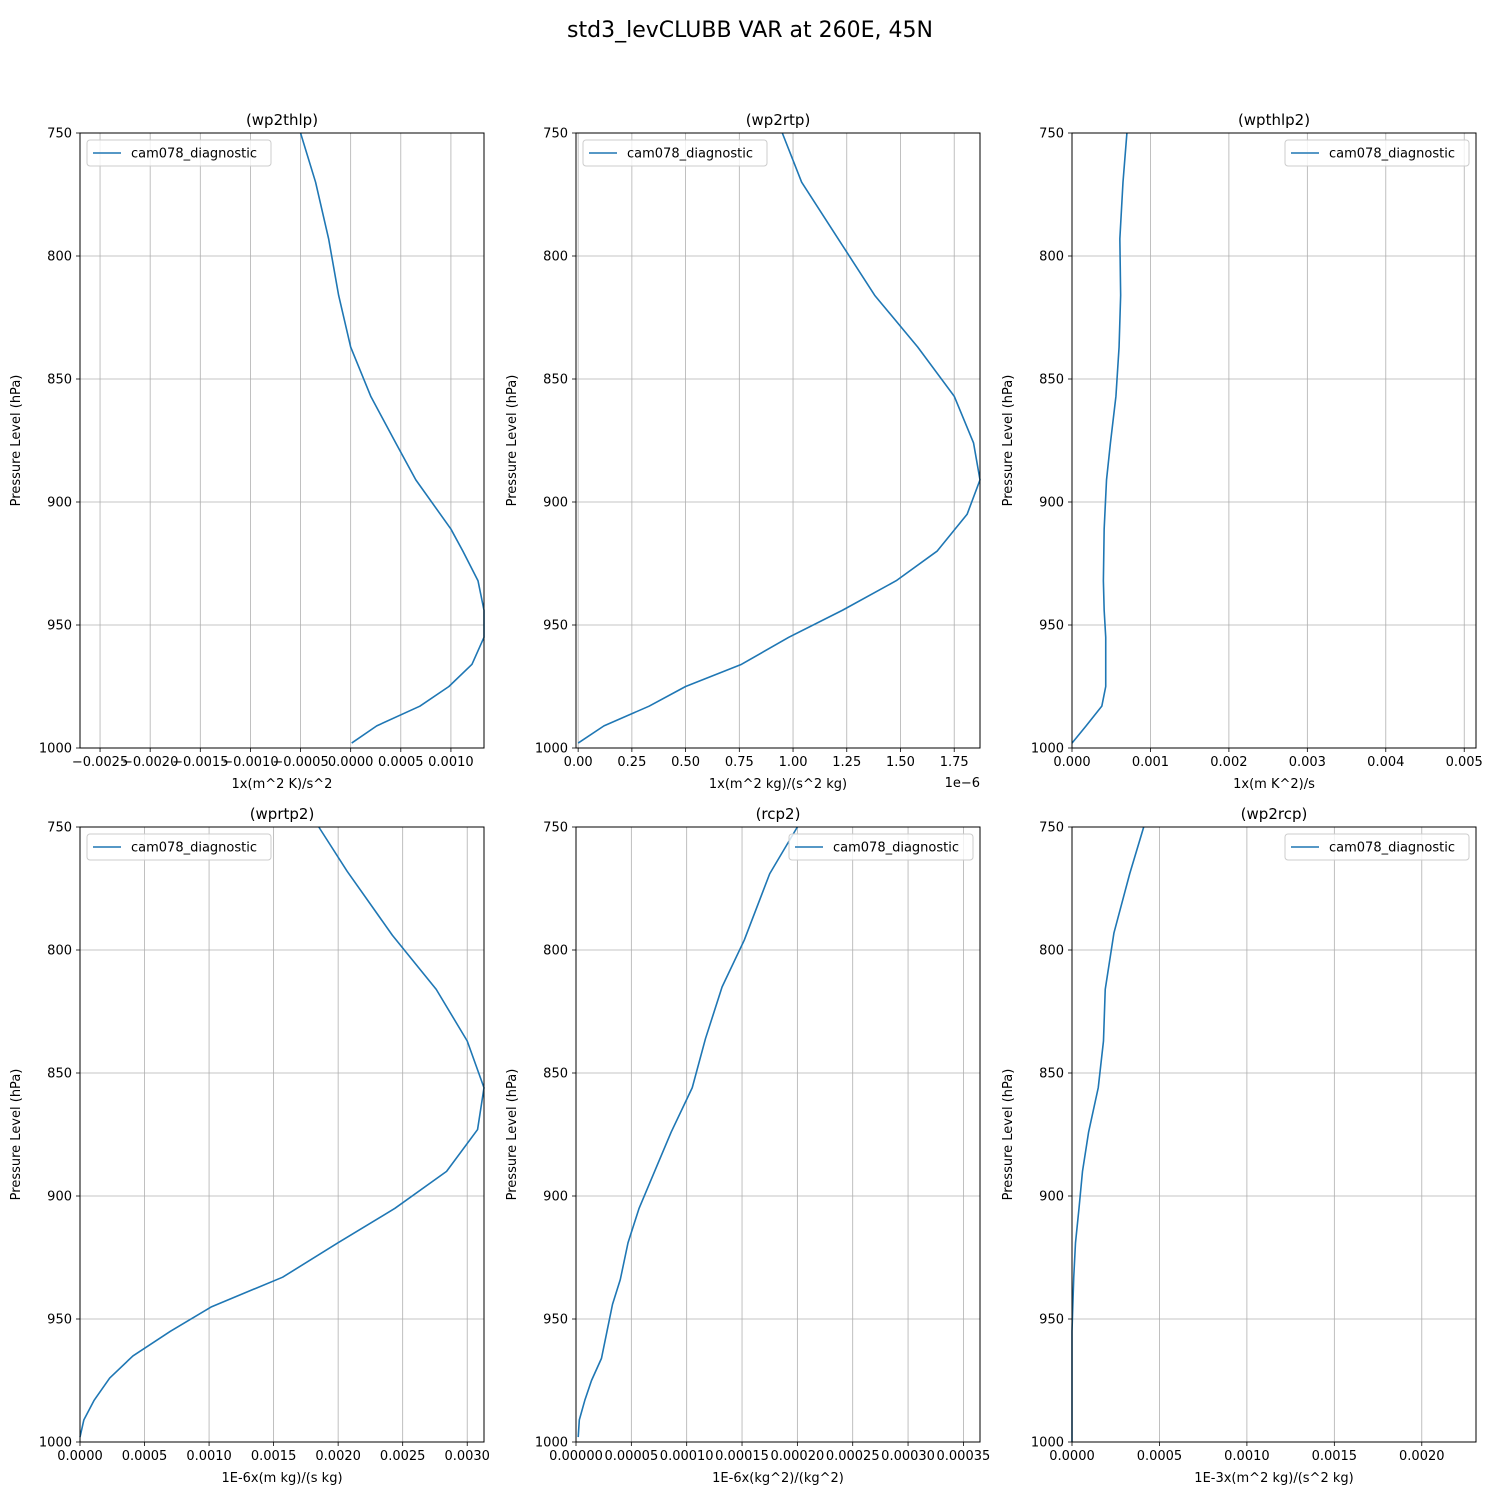  What do you see at coordinates (209, 1456) in the screenshot?
I see `chart-4-x-tick-label: 0.0010` at bounding box center [209, 1456].